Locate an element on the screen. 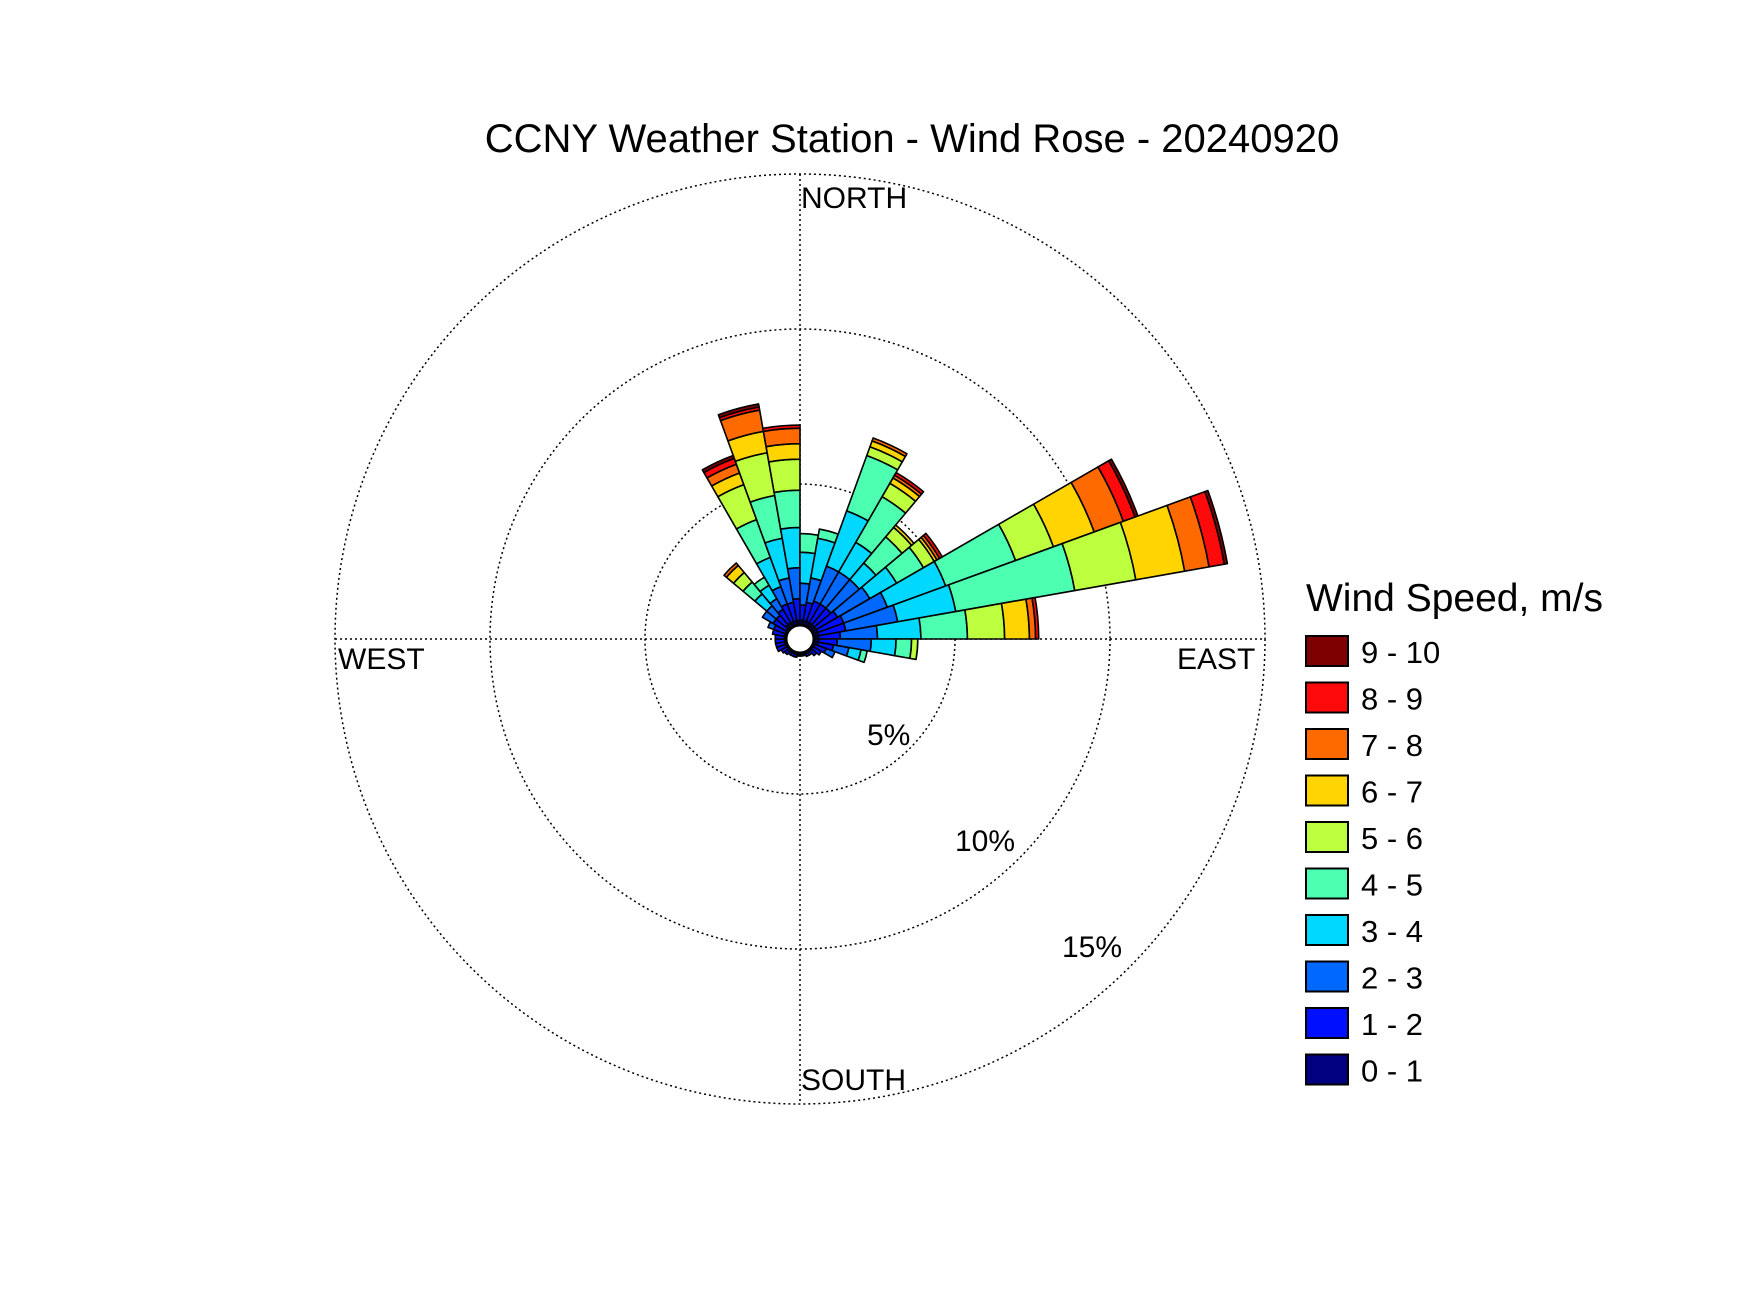  calm-circle is located at coordinates (800, 639).